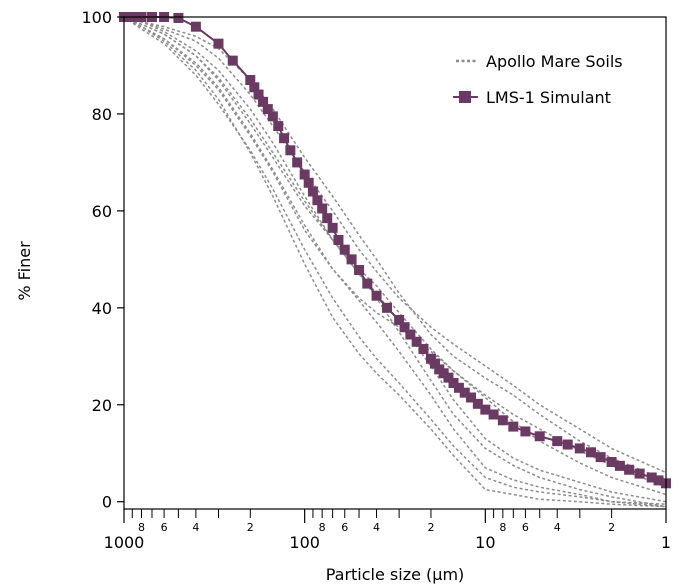 This screenshot has height=584, width=675. What do you see at coordinates (465, 97) in the screenshot?
I see `legend-swatch-lms-marker` at bounding box center [465, 97].